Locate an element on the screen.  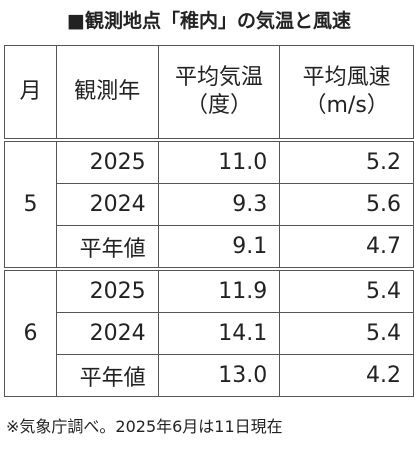
column-header: 平均風速 （m/s） is located at coordinates (346, 93).